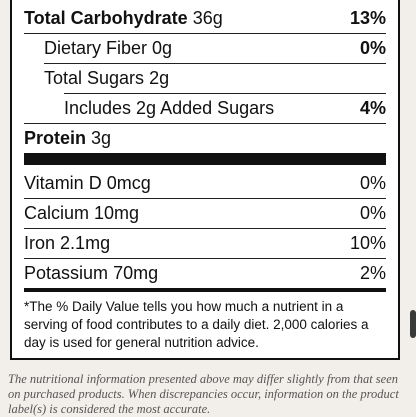 This screenshot has height=417, width=416. I want to click on nutrient-amount: 36g, so click(207, 17).